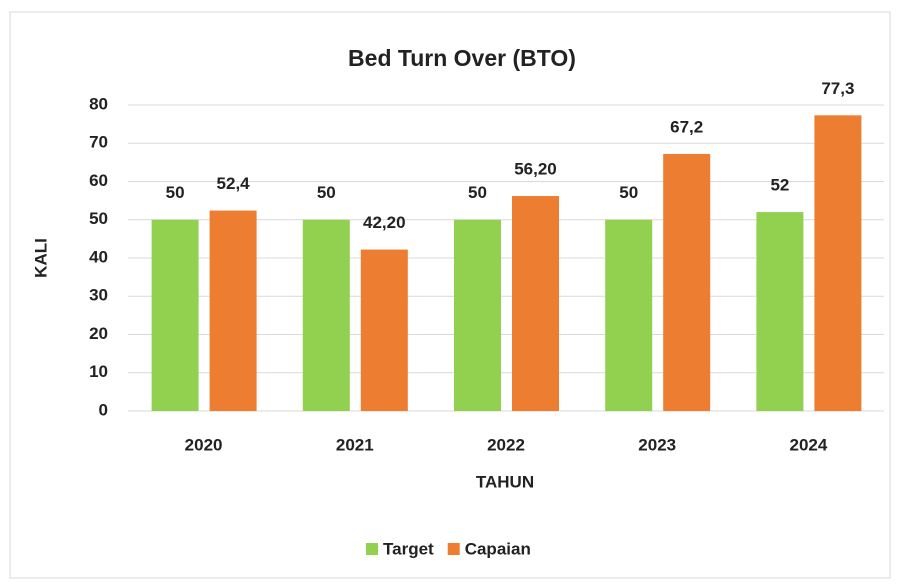 Image resolution: width=900 pixels, height=585 pixels. What do you see at coordinates (98, 103) in the screenshot?
I see `y-tick-label: 80` at bounding box center [98, 103].